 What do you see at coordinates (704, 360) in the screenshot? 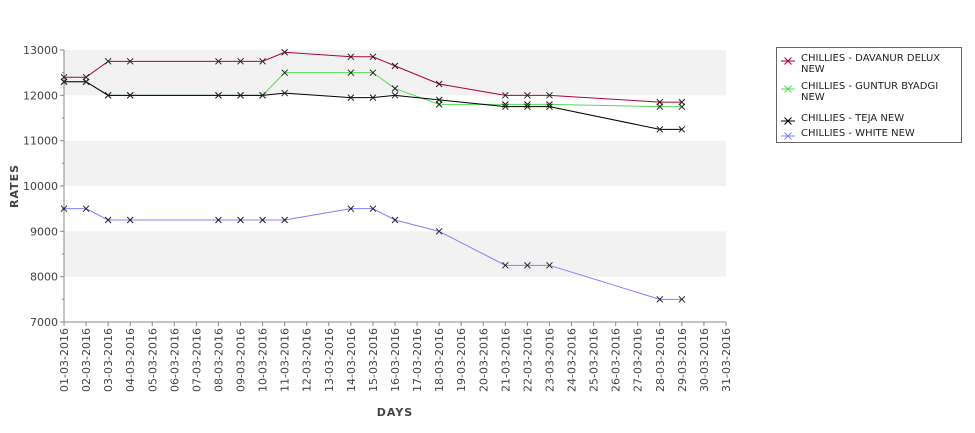
I see `x-tick-label: 30-03-2016` at bounding box center [704, 360].